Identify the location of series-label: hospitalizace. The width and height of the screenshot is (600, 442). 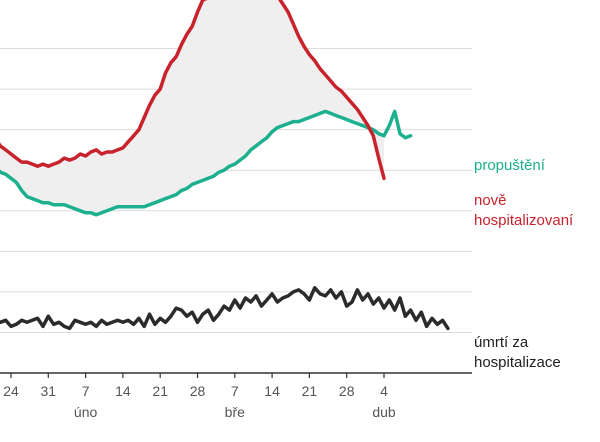
(517, 362).